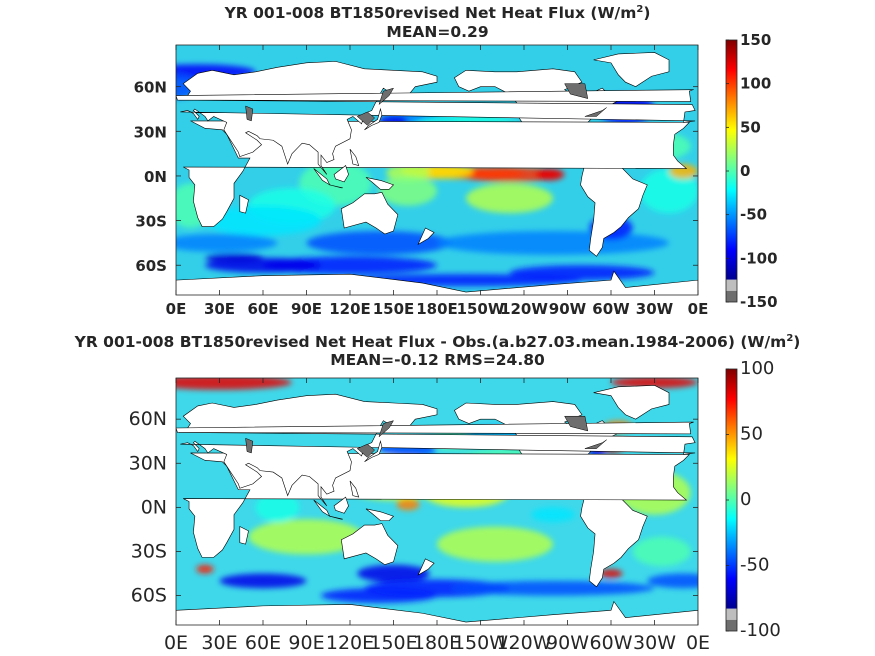 This screenshot has width=875, height=656. What do you see at coordinates (151, 222) in the screenshot?
I see `y-tick-label: 30S` at bounding box center [151, 222].